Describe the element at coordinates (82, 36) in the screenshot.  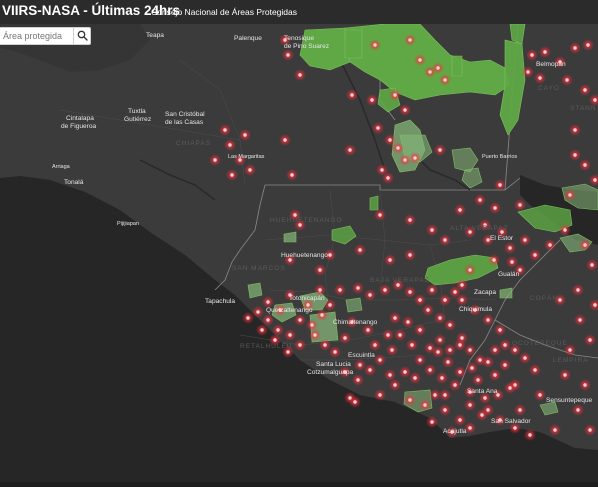
I see `search-button` at that location.